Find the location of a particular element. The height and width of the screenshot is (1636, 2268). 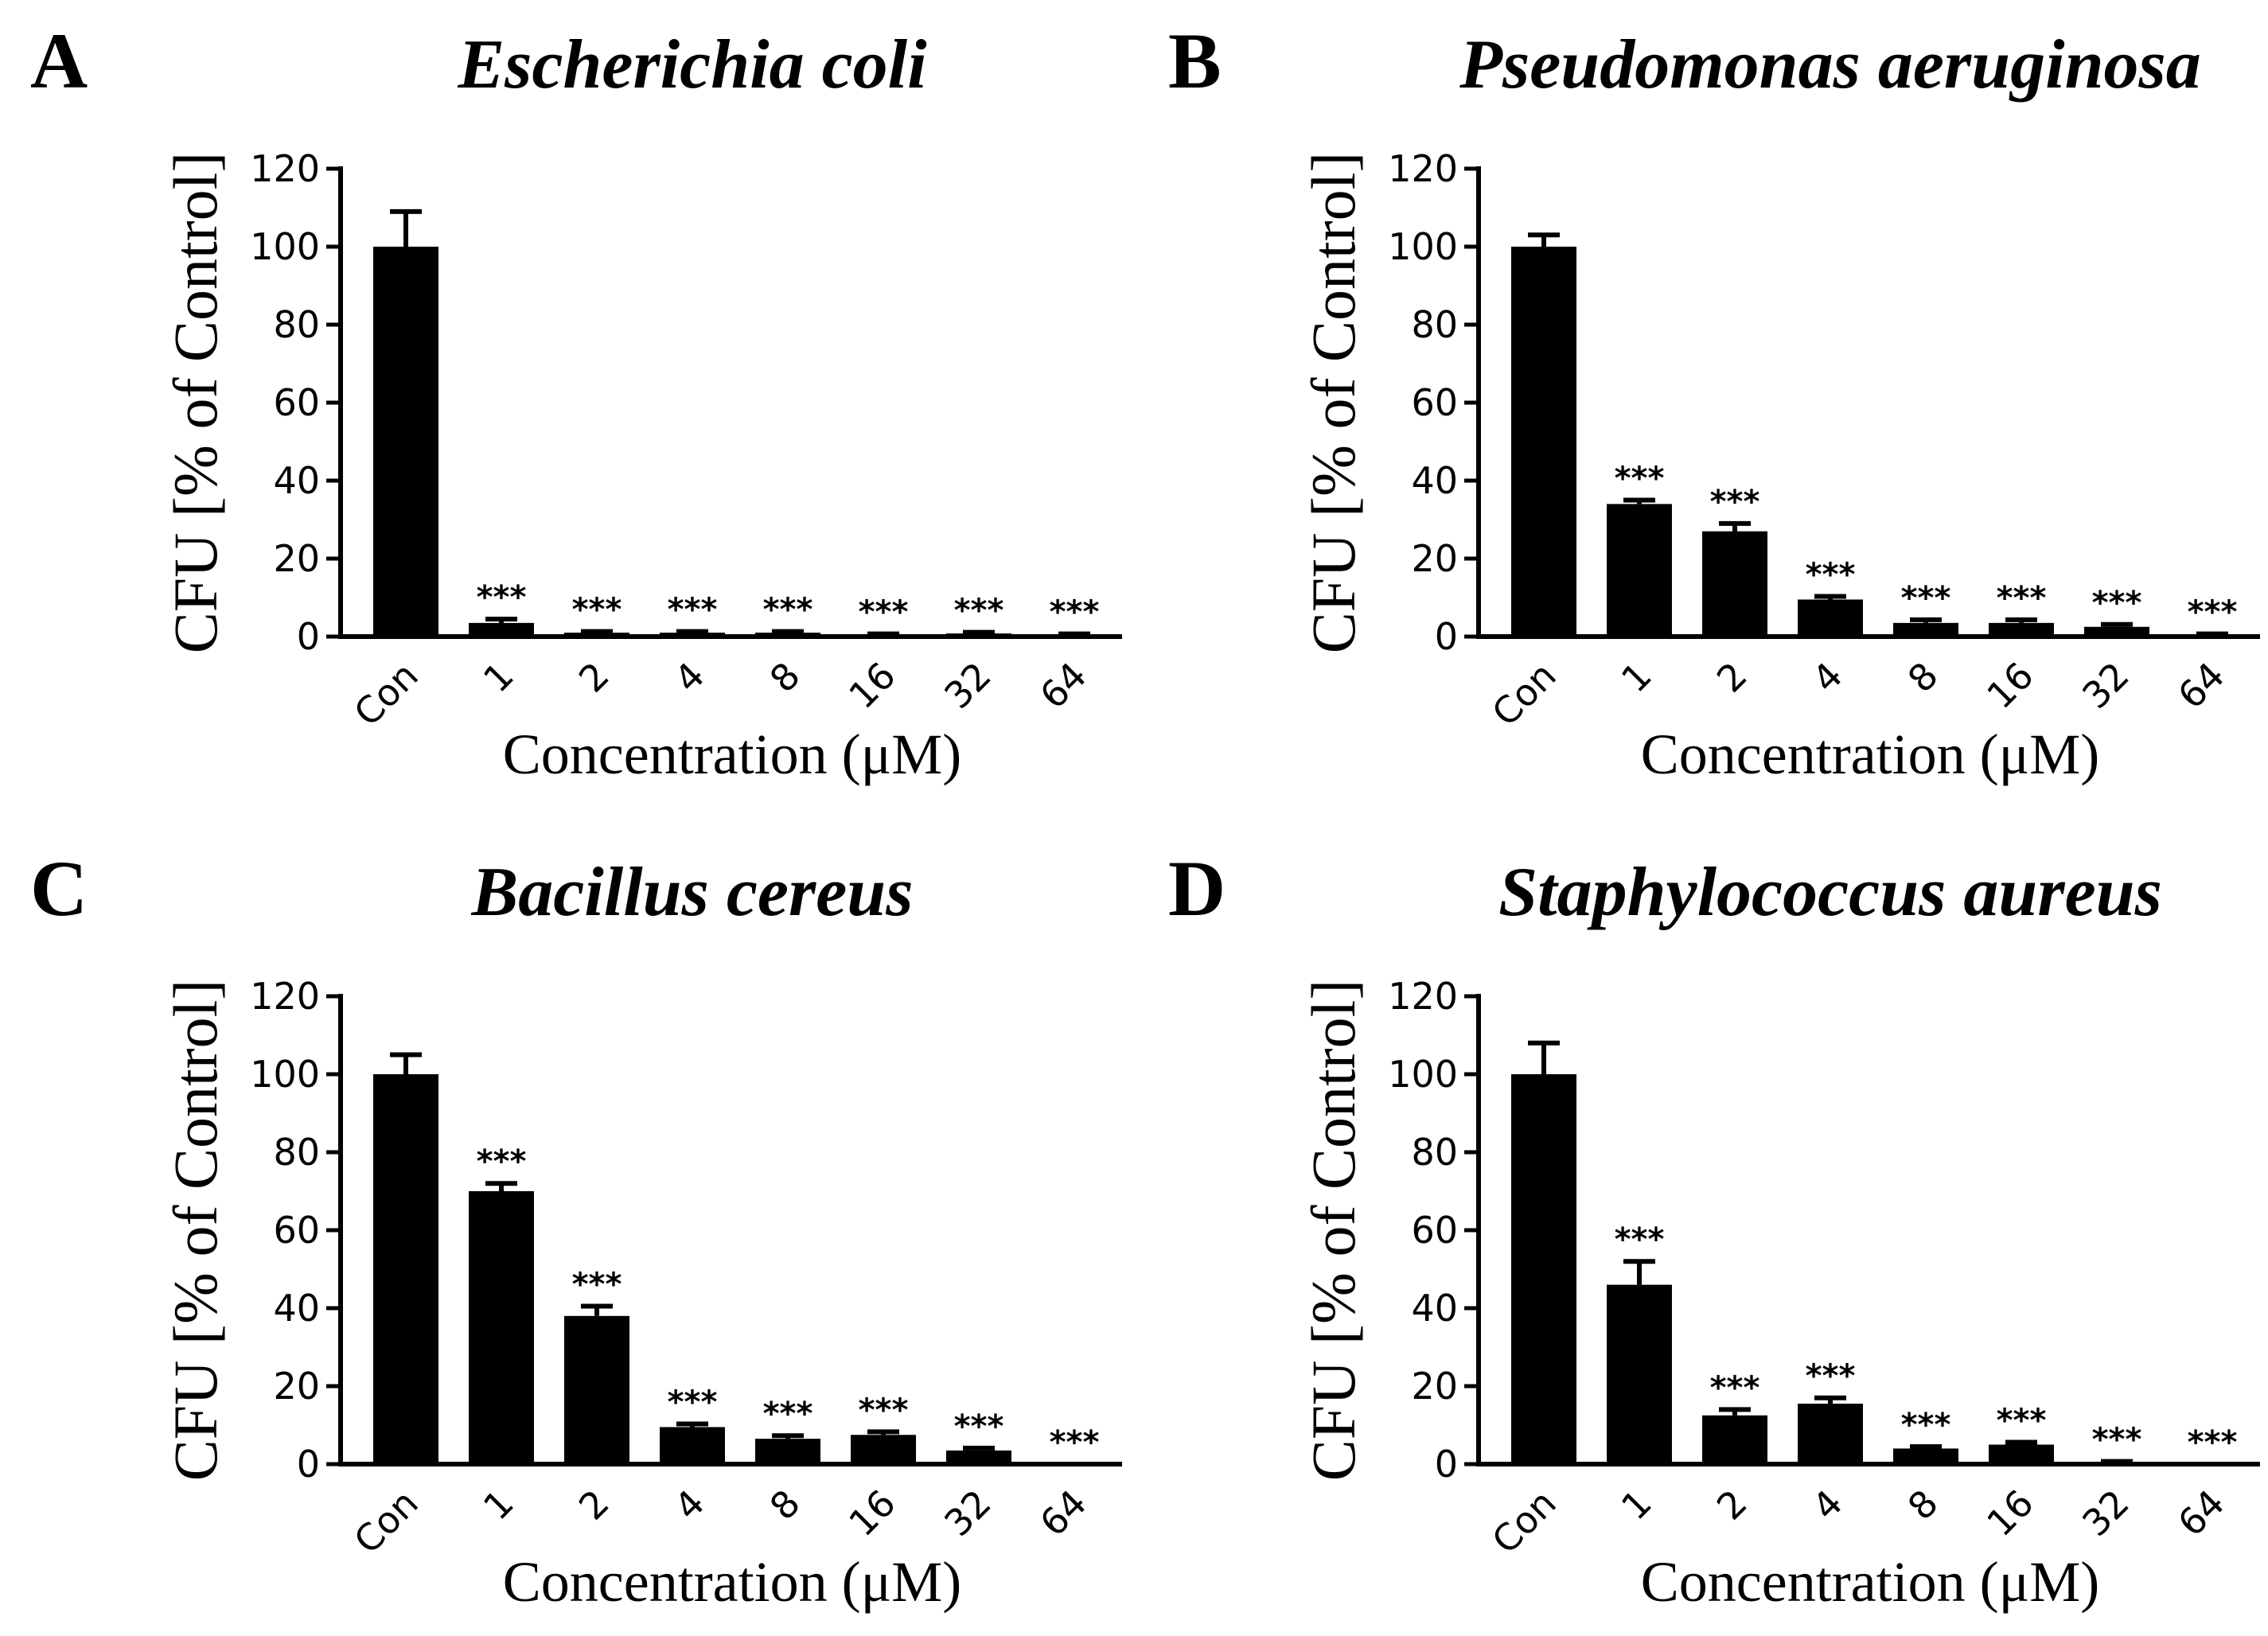

chart-title: Staphylococcus aureus is located at coordinates (1830, 892).